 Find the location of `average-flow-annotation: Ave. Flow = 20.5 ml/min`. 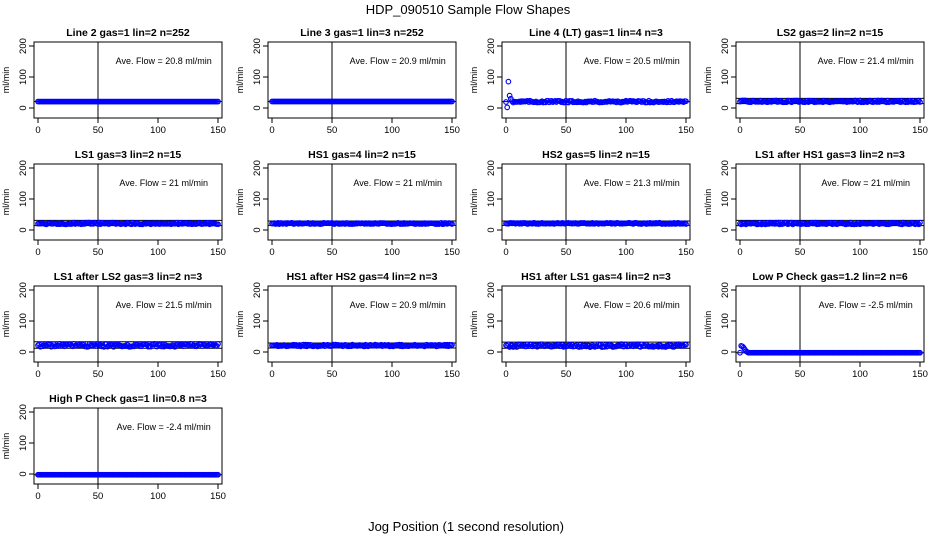

average-flow-annotation: Ave. Flow = 20.5 ml/min is located at coordinates (632, 61).